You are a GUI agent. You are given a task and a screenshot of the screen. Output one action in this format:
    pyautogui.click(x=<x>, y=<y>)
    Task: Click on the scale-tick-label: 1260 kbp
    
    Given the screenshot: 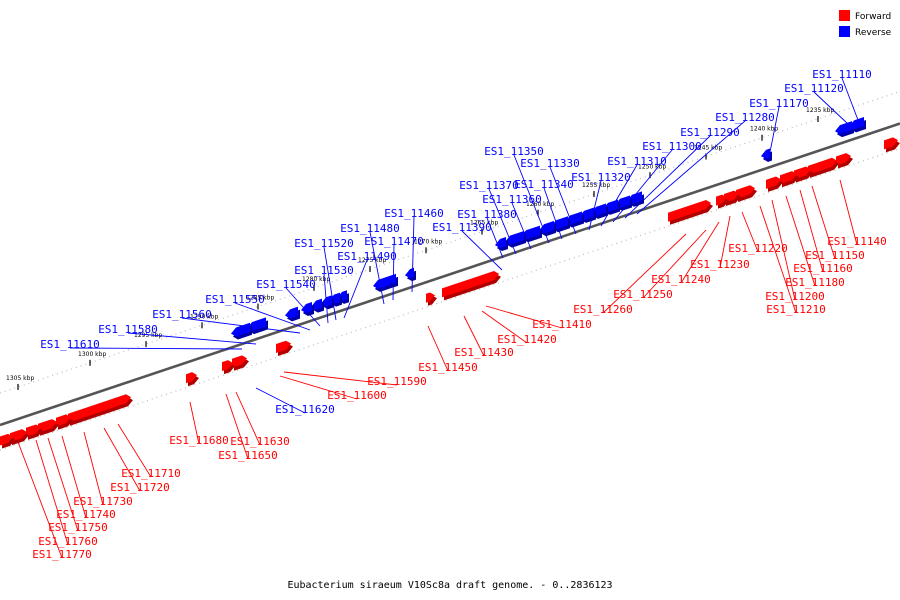 What is the action you would take?
    pyautogui.click(x=540, y=204)
    